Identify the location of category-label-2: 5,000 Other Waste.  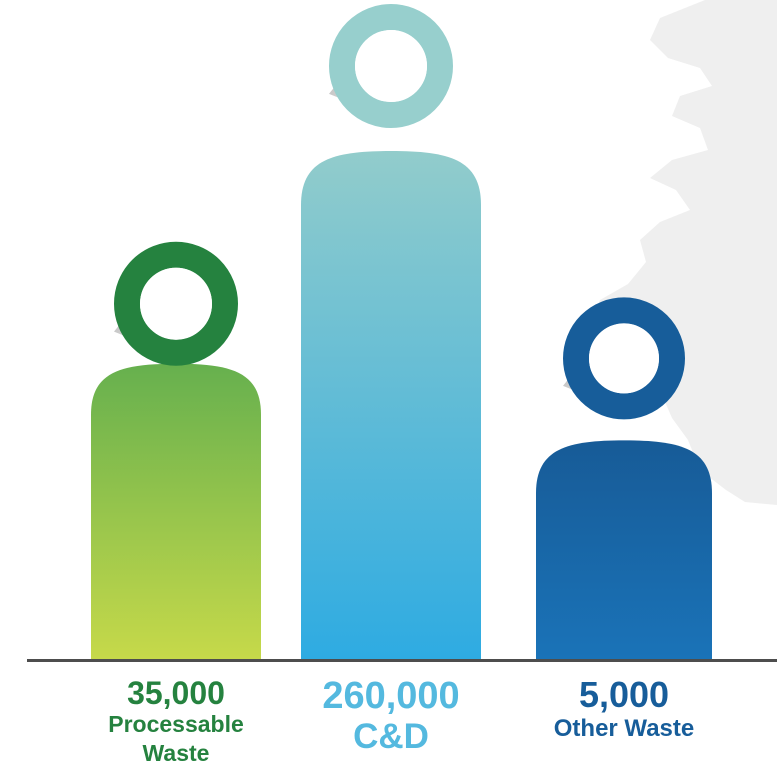
(624, 710).